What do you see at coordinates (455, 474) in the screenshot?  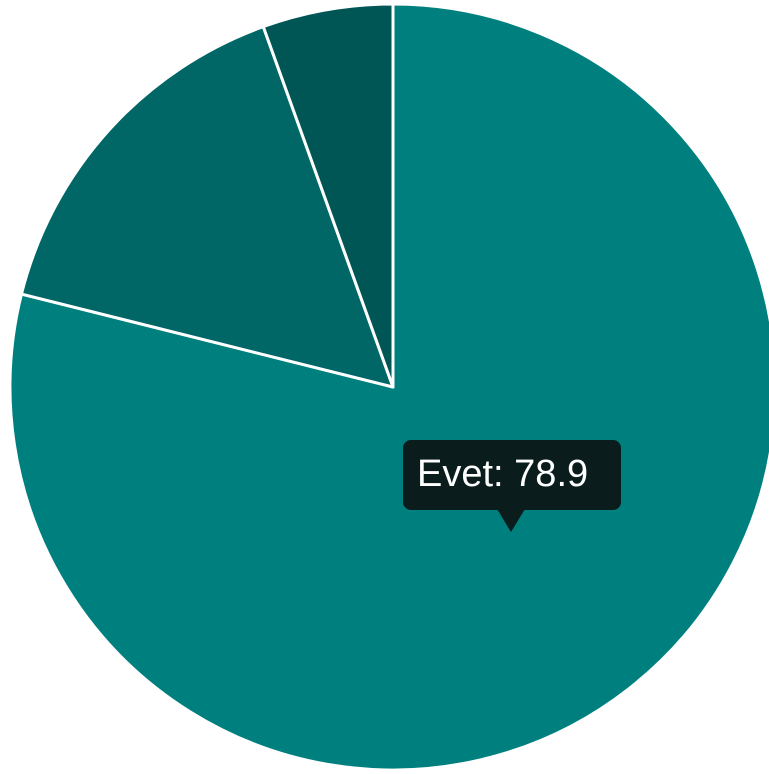 I see `tooltip-category: Evet` at bounding box center [455, 474].